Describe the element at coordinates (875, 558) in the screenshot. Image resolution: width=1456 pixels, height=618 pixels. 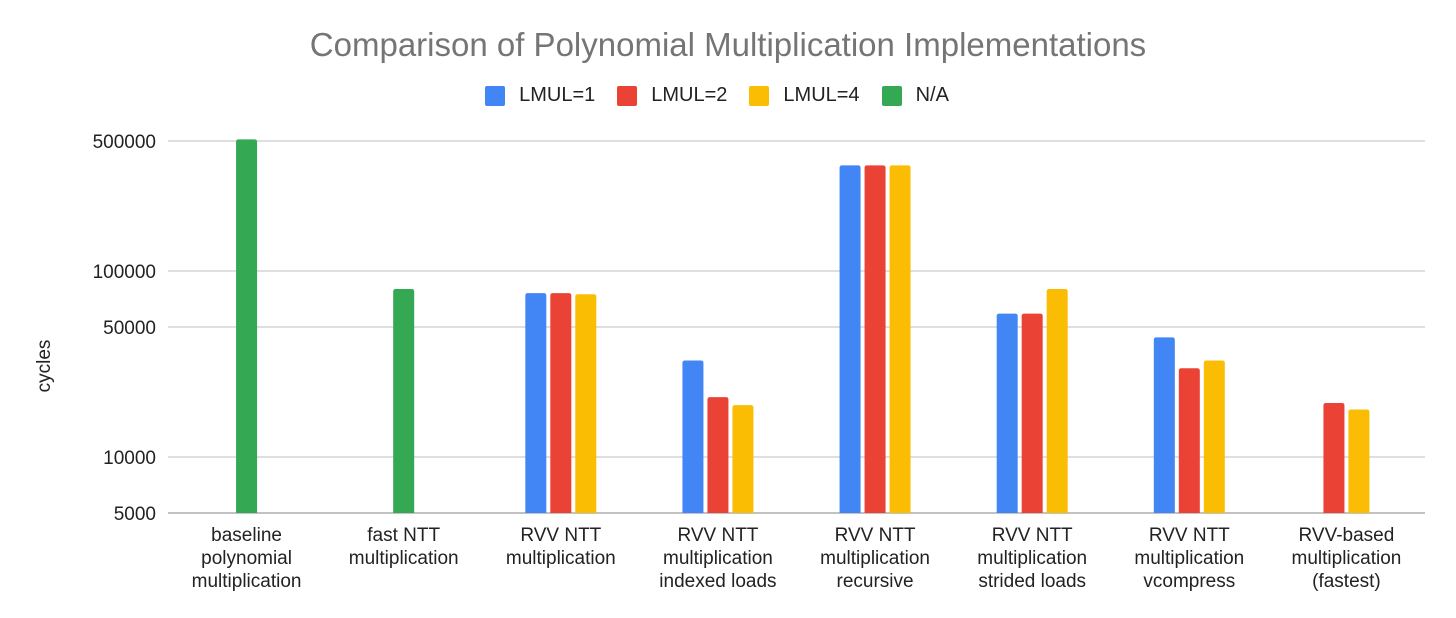
I see `category-label: RVV NTT multiplication recursive` at that location.